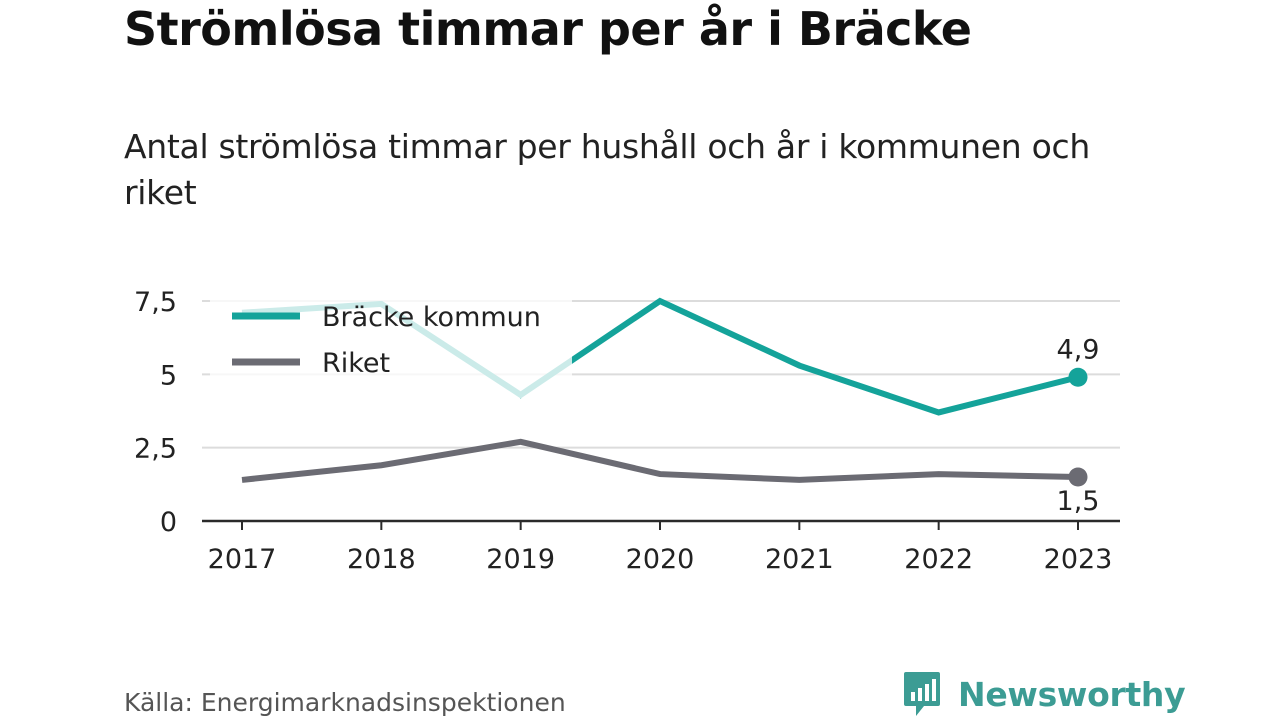  What do you see at coordinates (168, 522) in the screenshot?
I see `y-tick-label: 0` at bounding box center [168, 522].